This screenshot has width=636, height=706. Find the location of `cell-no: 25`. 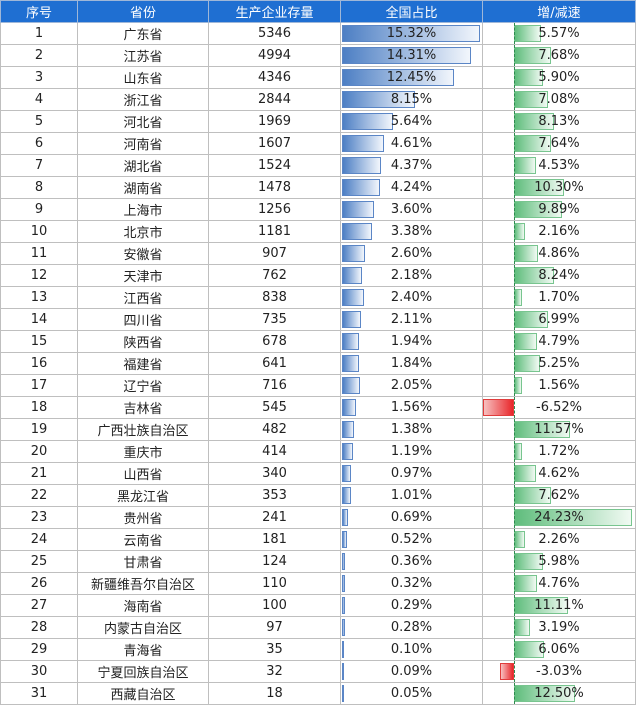

cell-no: 25 is located at coordinates (39, 561).